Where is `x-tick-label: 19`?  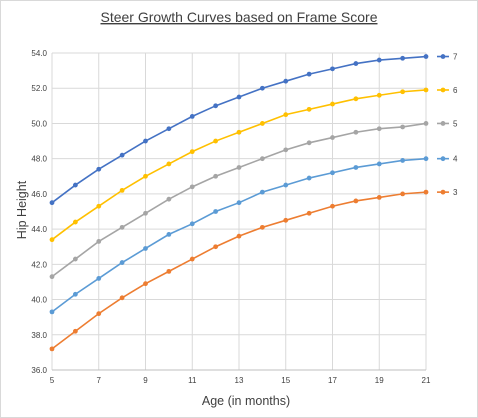
x-tick-label: 19 is located at coordinates (379, 380).